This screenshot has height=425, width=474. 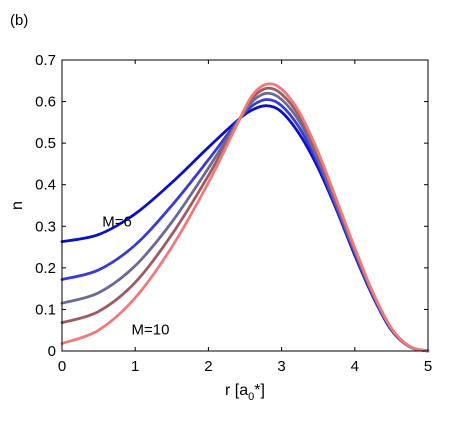 What do you see at coordinates (45, 309) in the screenshot?
I see `y-tick-label: 0.1` at bounding box center [45, 309].